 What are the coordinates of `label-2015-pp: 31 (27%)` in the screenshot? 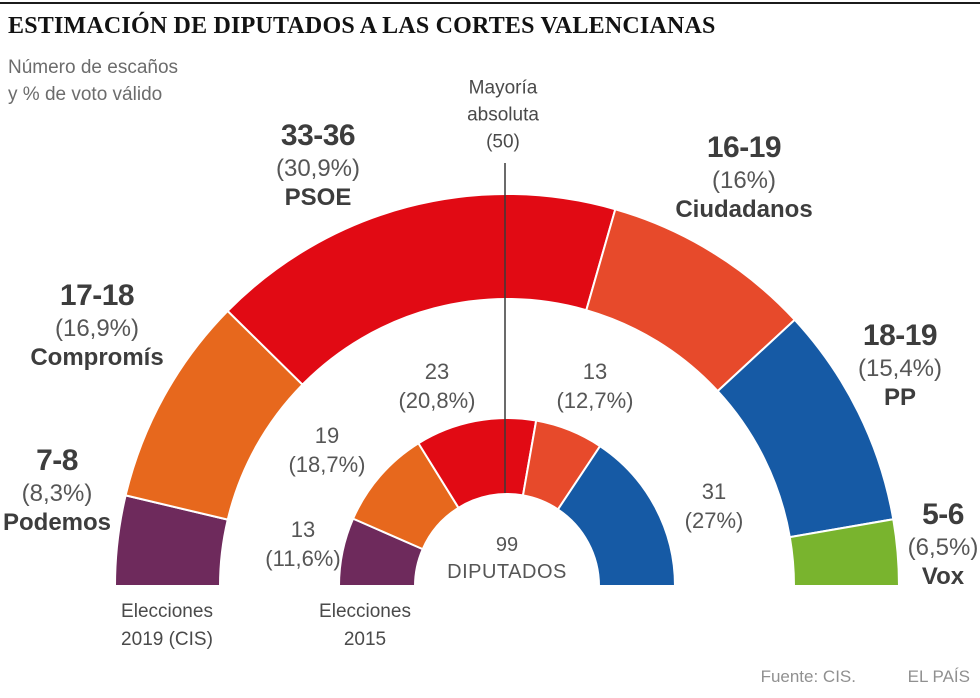 It's located at (714, 506).